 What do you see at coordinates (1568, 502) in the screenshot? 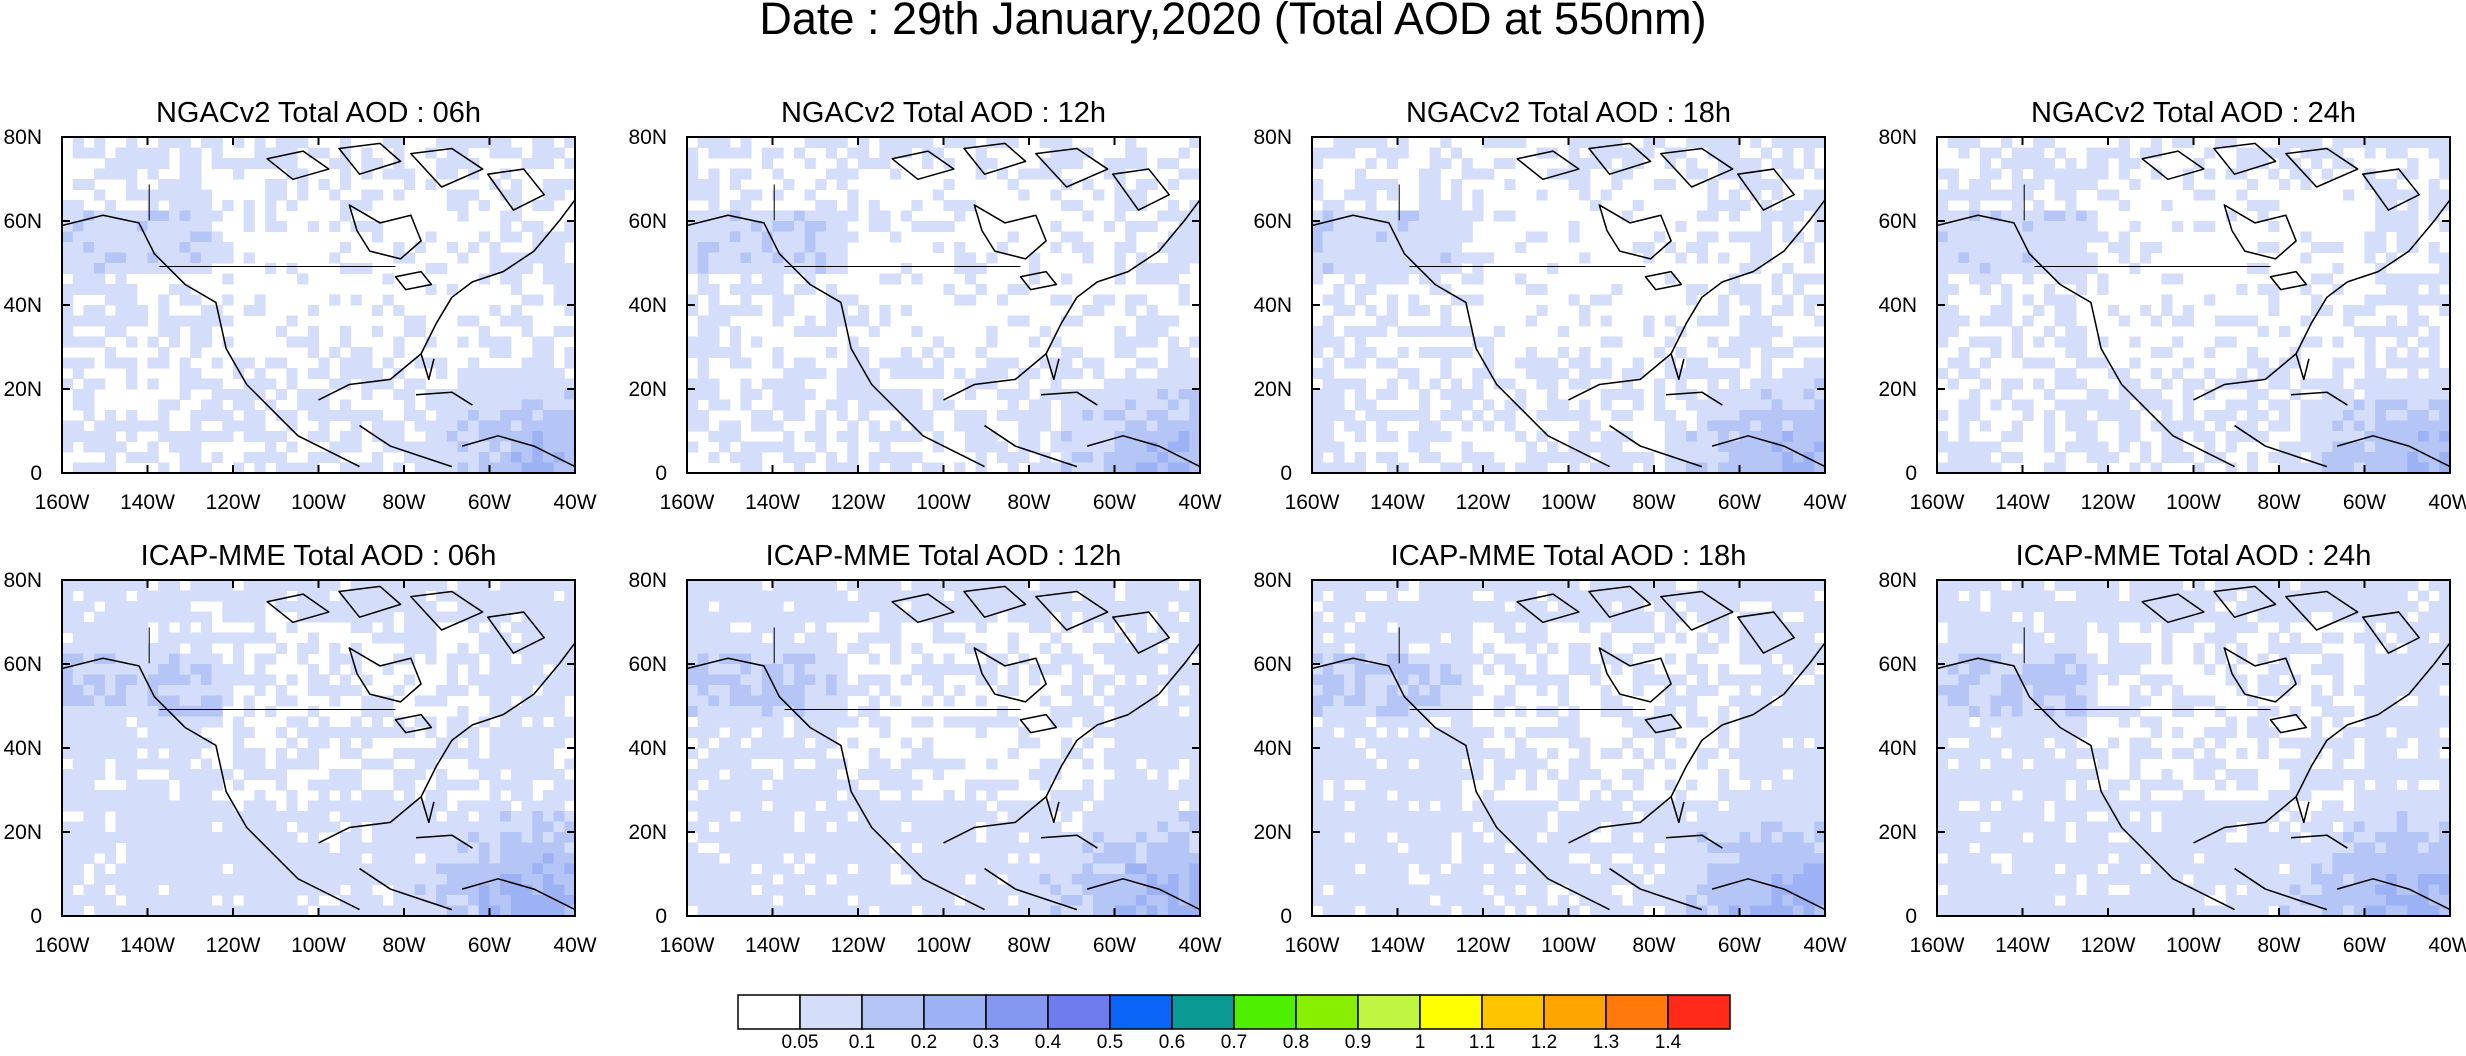
I see `x-tick-label: 100W` at bounding box center [1568, 502].